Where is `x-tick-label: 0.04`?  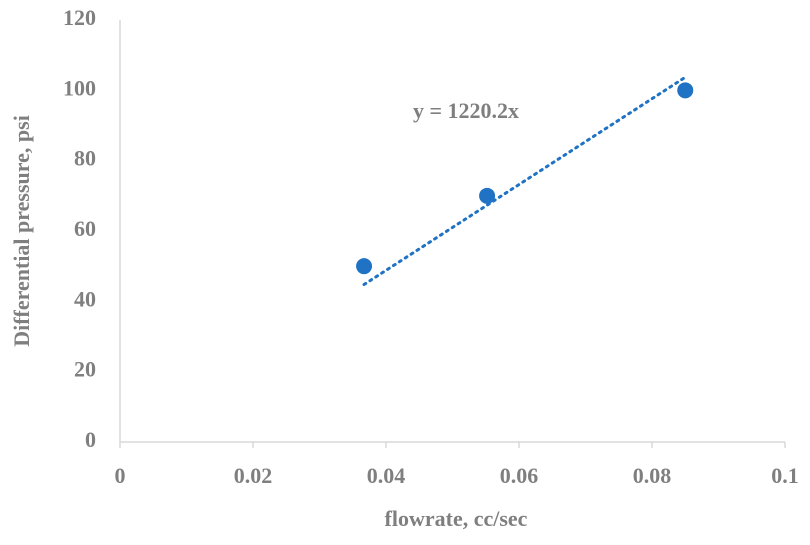 x-tick-label: 0.04 is located at coordinates (386, 475).